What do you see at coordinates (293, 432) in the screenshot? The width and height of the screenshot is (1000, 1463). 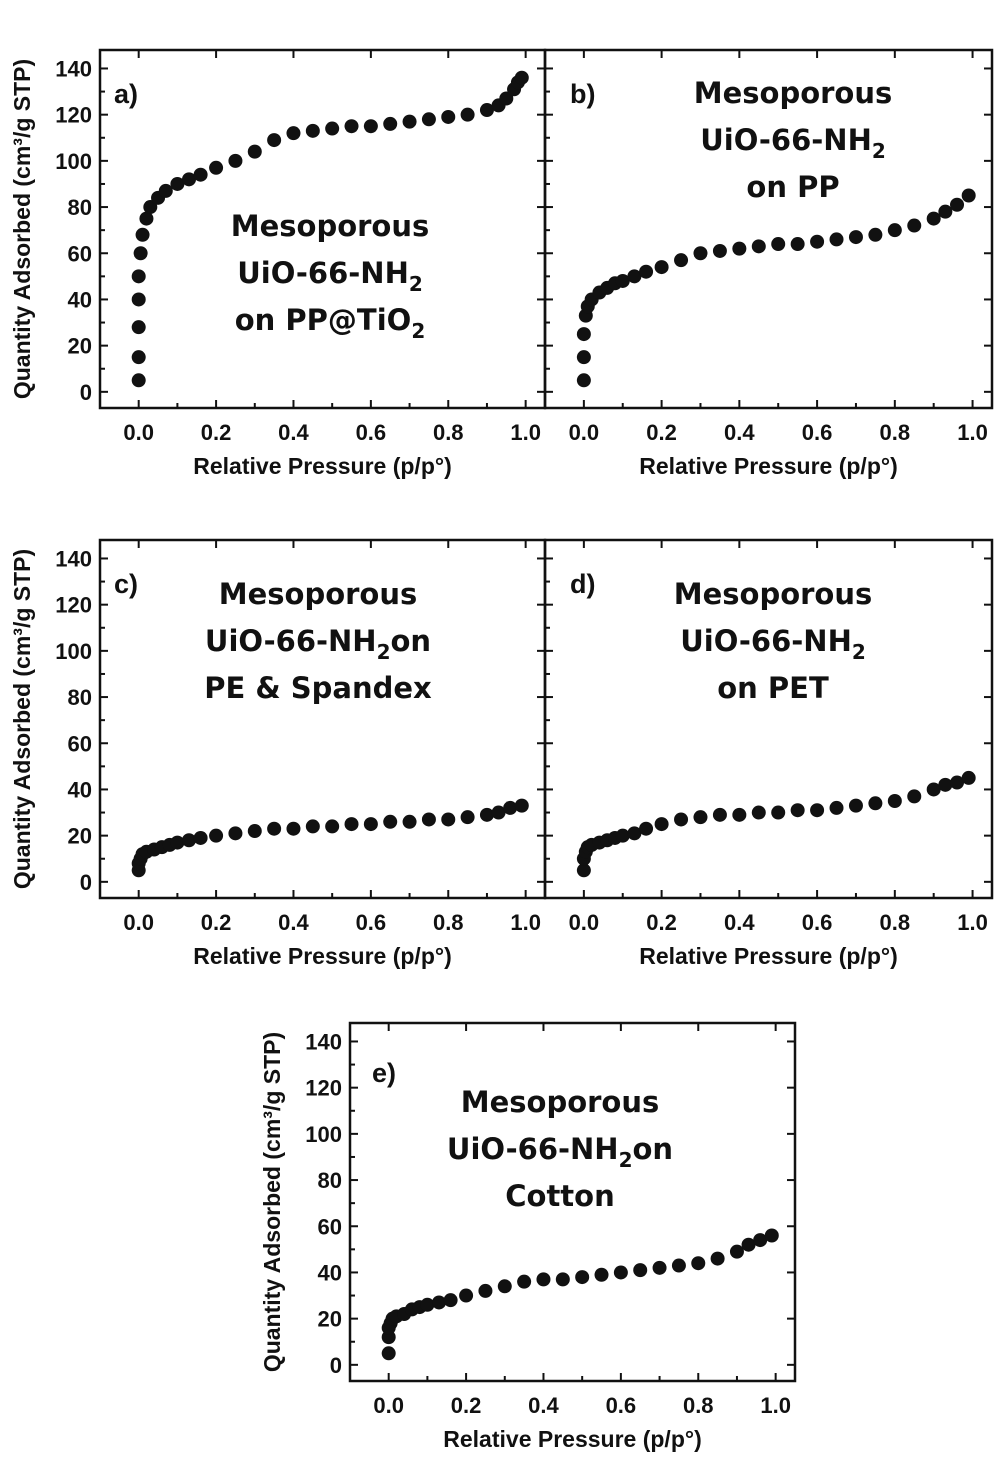 I see `x-tick-label: 0.4` at bounding box center [293, 432].